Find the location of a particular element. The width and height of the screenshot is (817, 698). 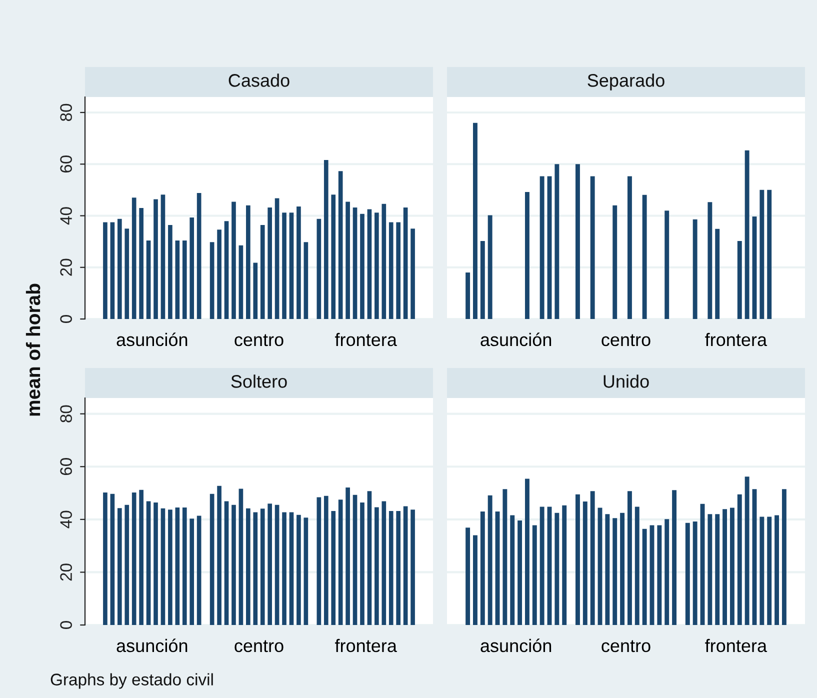

chart-title: Unido is located at coordinates (626, 381).